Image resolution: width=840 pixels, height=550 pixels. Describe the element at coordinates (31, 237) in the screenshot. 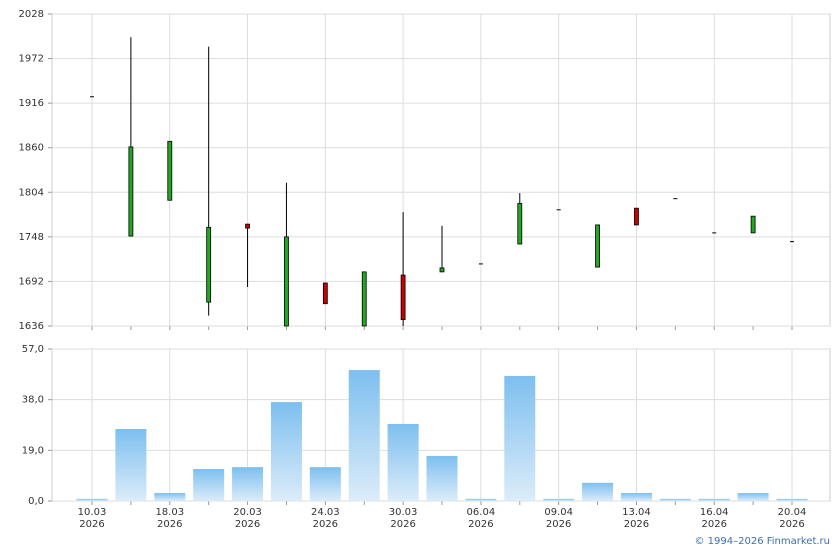

I see `y-tick-label: 1748` at that location.